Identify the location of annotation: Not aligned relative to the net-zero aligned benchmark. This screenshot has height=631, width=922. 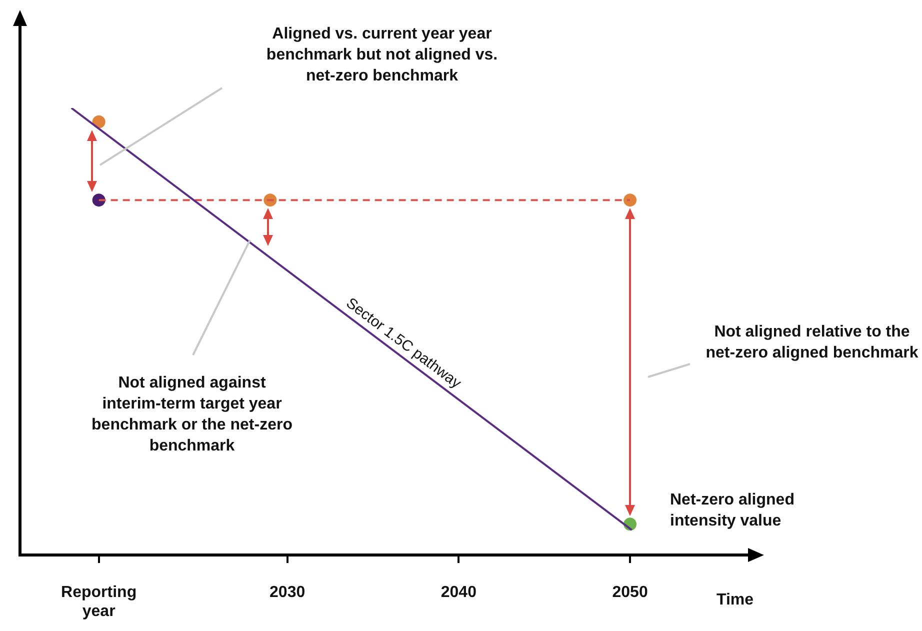
(812, 342).